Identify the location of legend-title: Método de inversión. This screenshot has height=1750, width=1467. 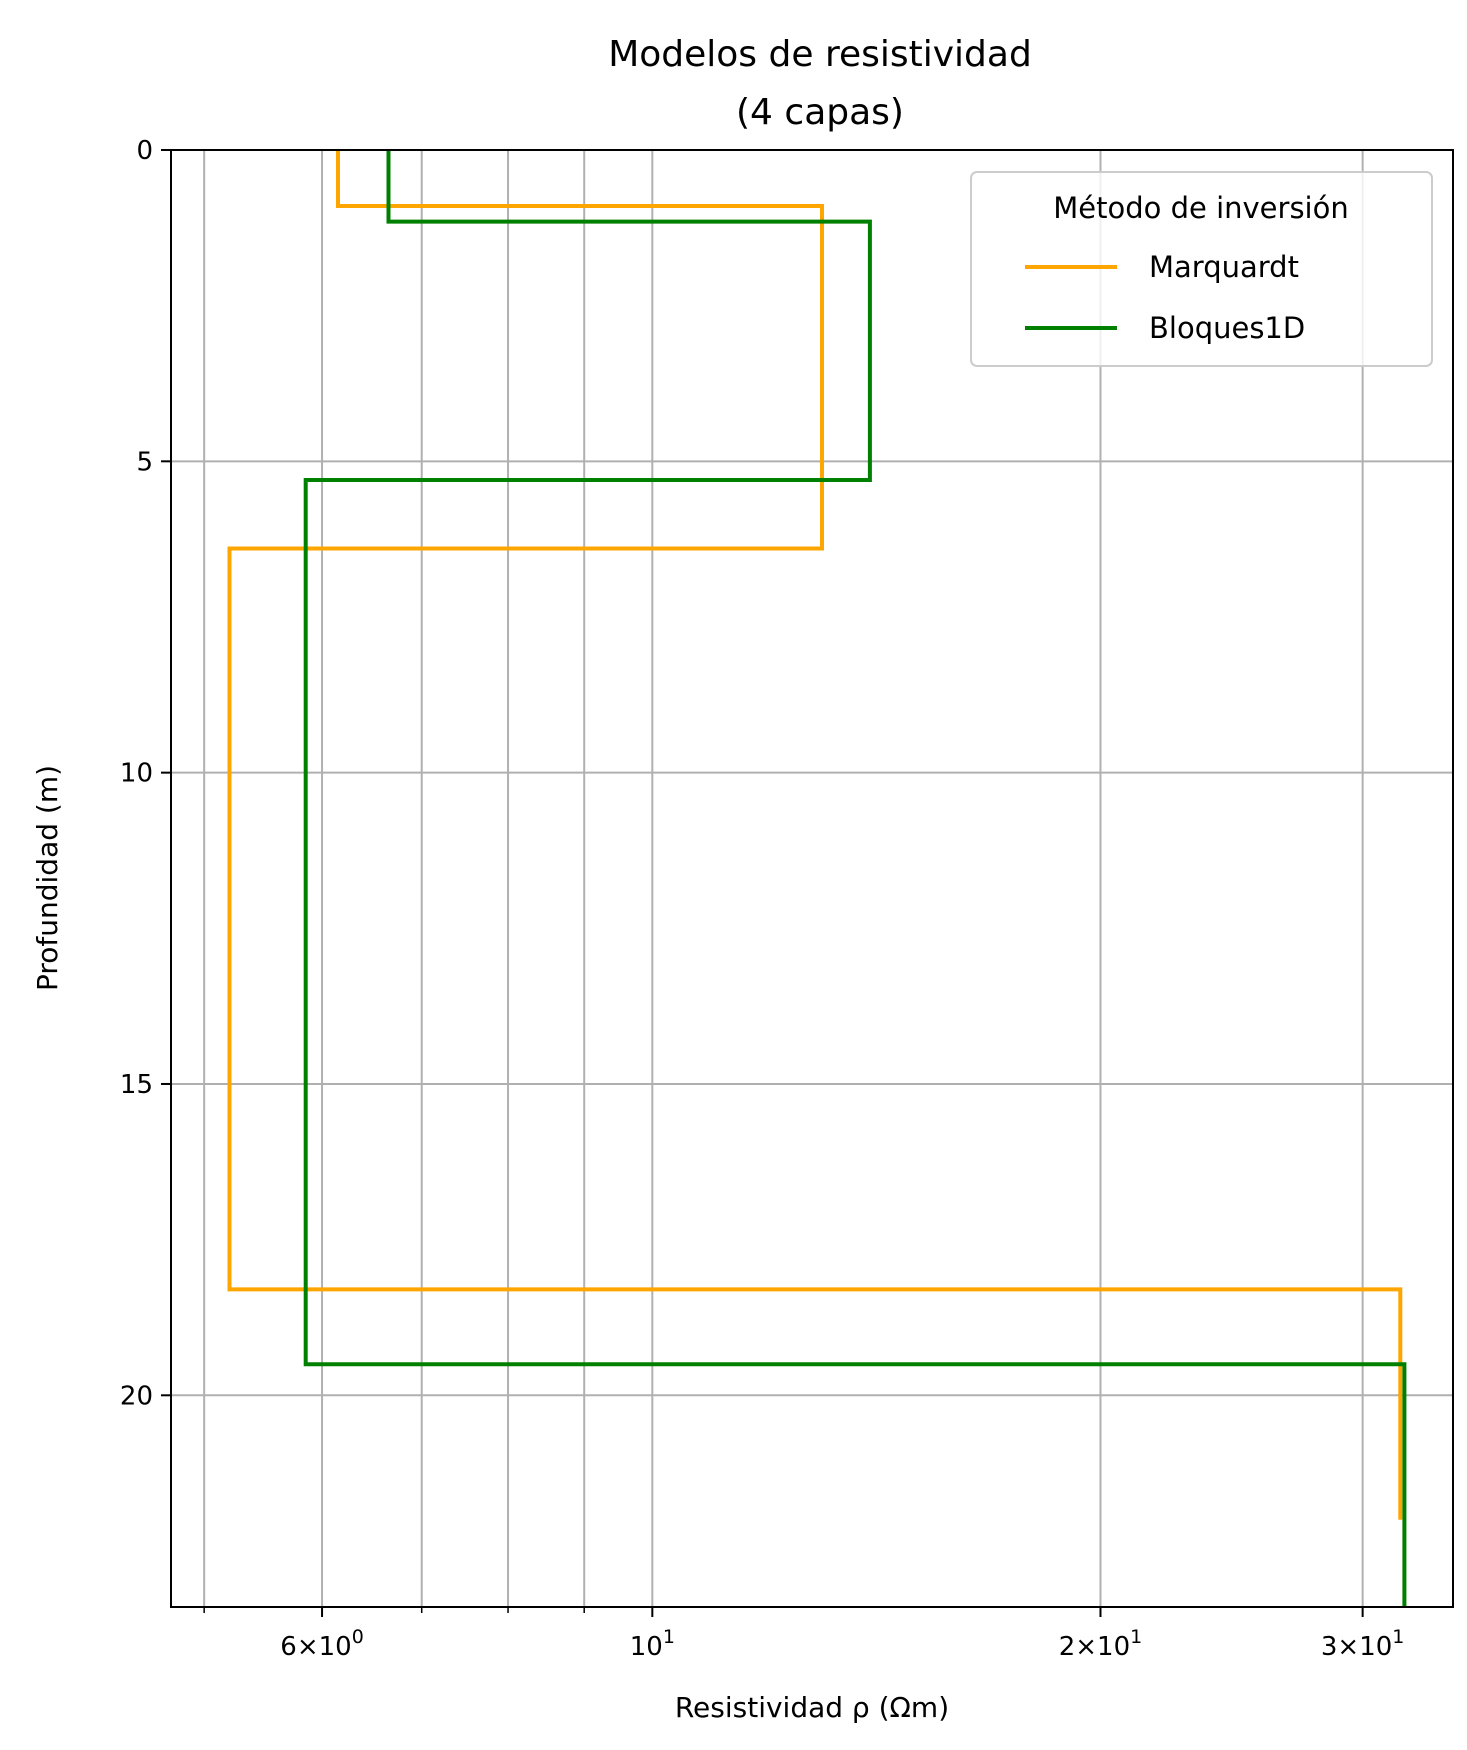
(1200, 208).